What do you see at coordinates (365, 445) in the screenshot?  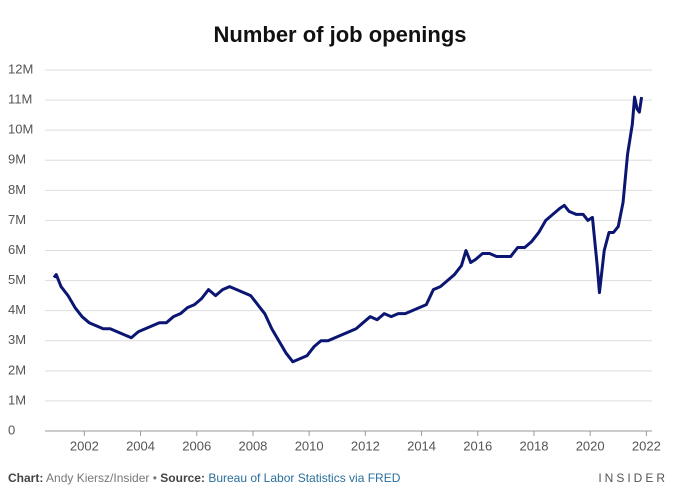 I see `x-tick-label: 2012` at bounding box center [365, 445].